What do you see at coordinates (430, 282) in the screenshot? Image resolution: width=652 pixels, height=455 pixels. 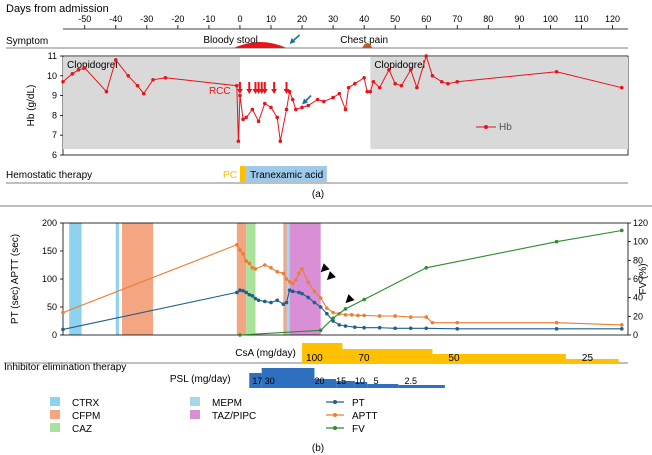 I see `fv-series-line` at bounding box center [430, 282].